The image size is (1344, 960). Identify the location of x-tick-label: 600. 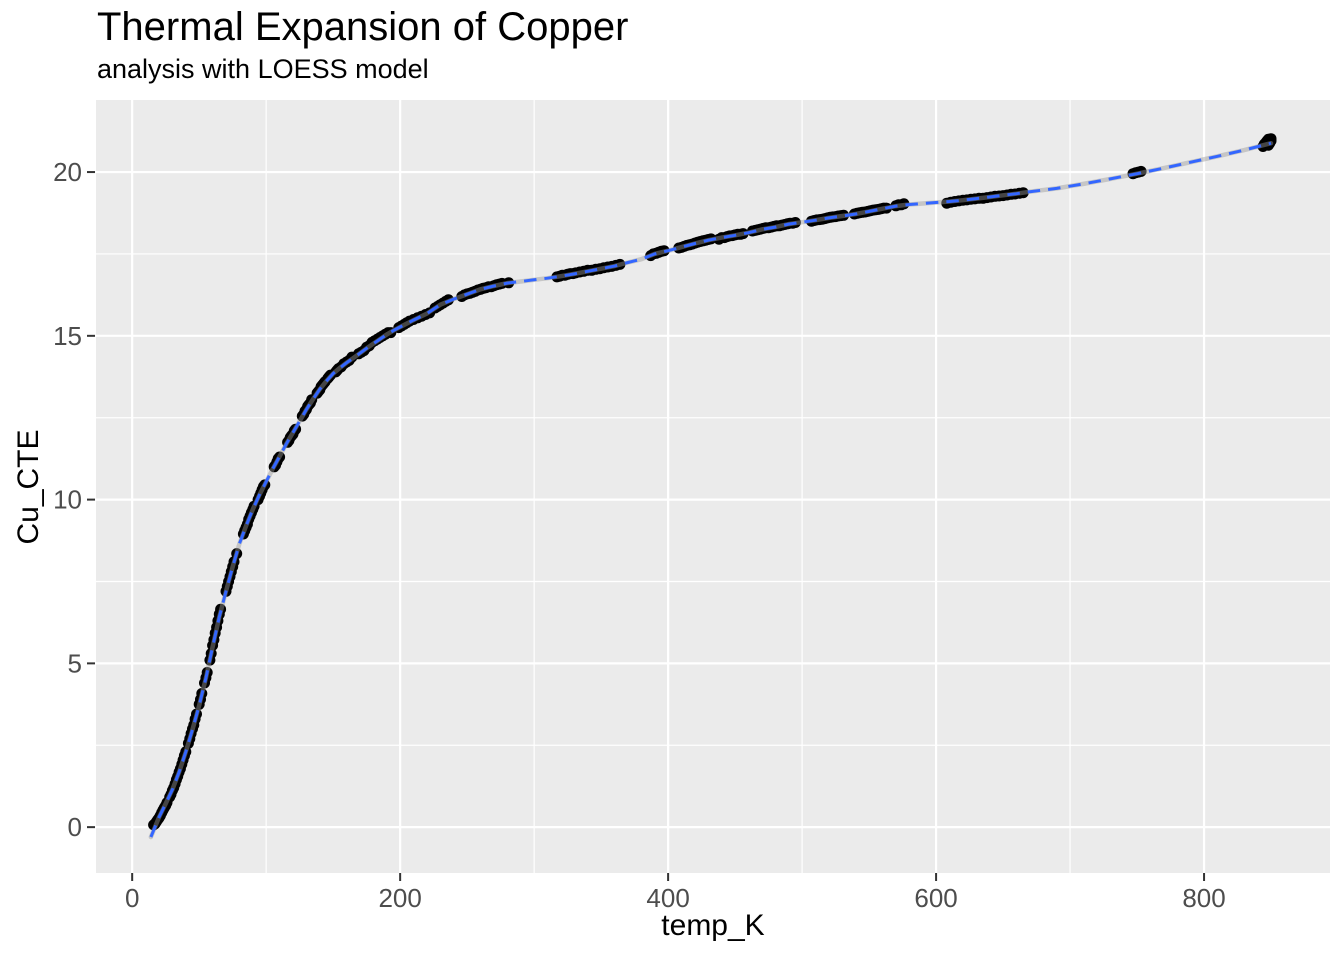
(935, 898).